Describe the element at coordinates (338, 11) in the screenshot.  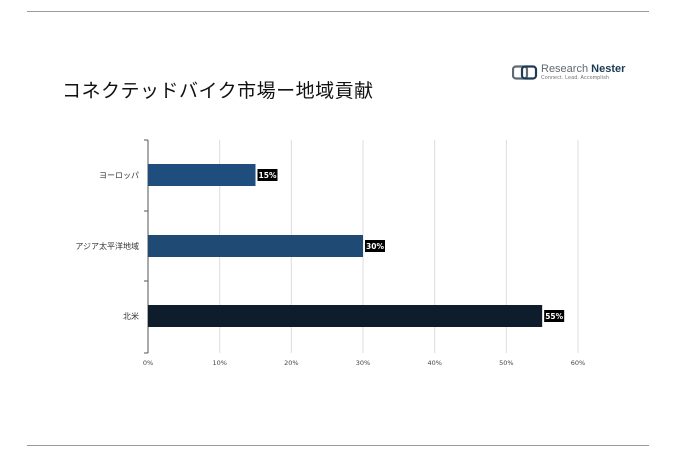
I see `top-divider` at that location.